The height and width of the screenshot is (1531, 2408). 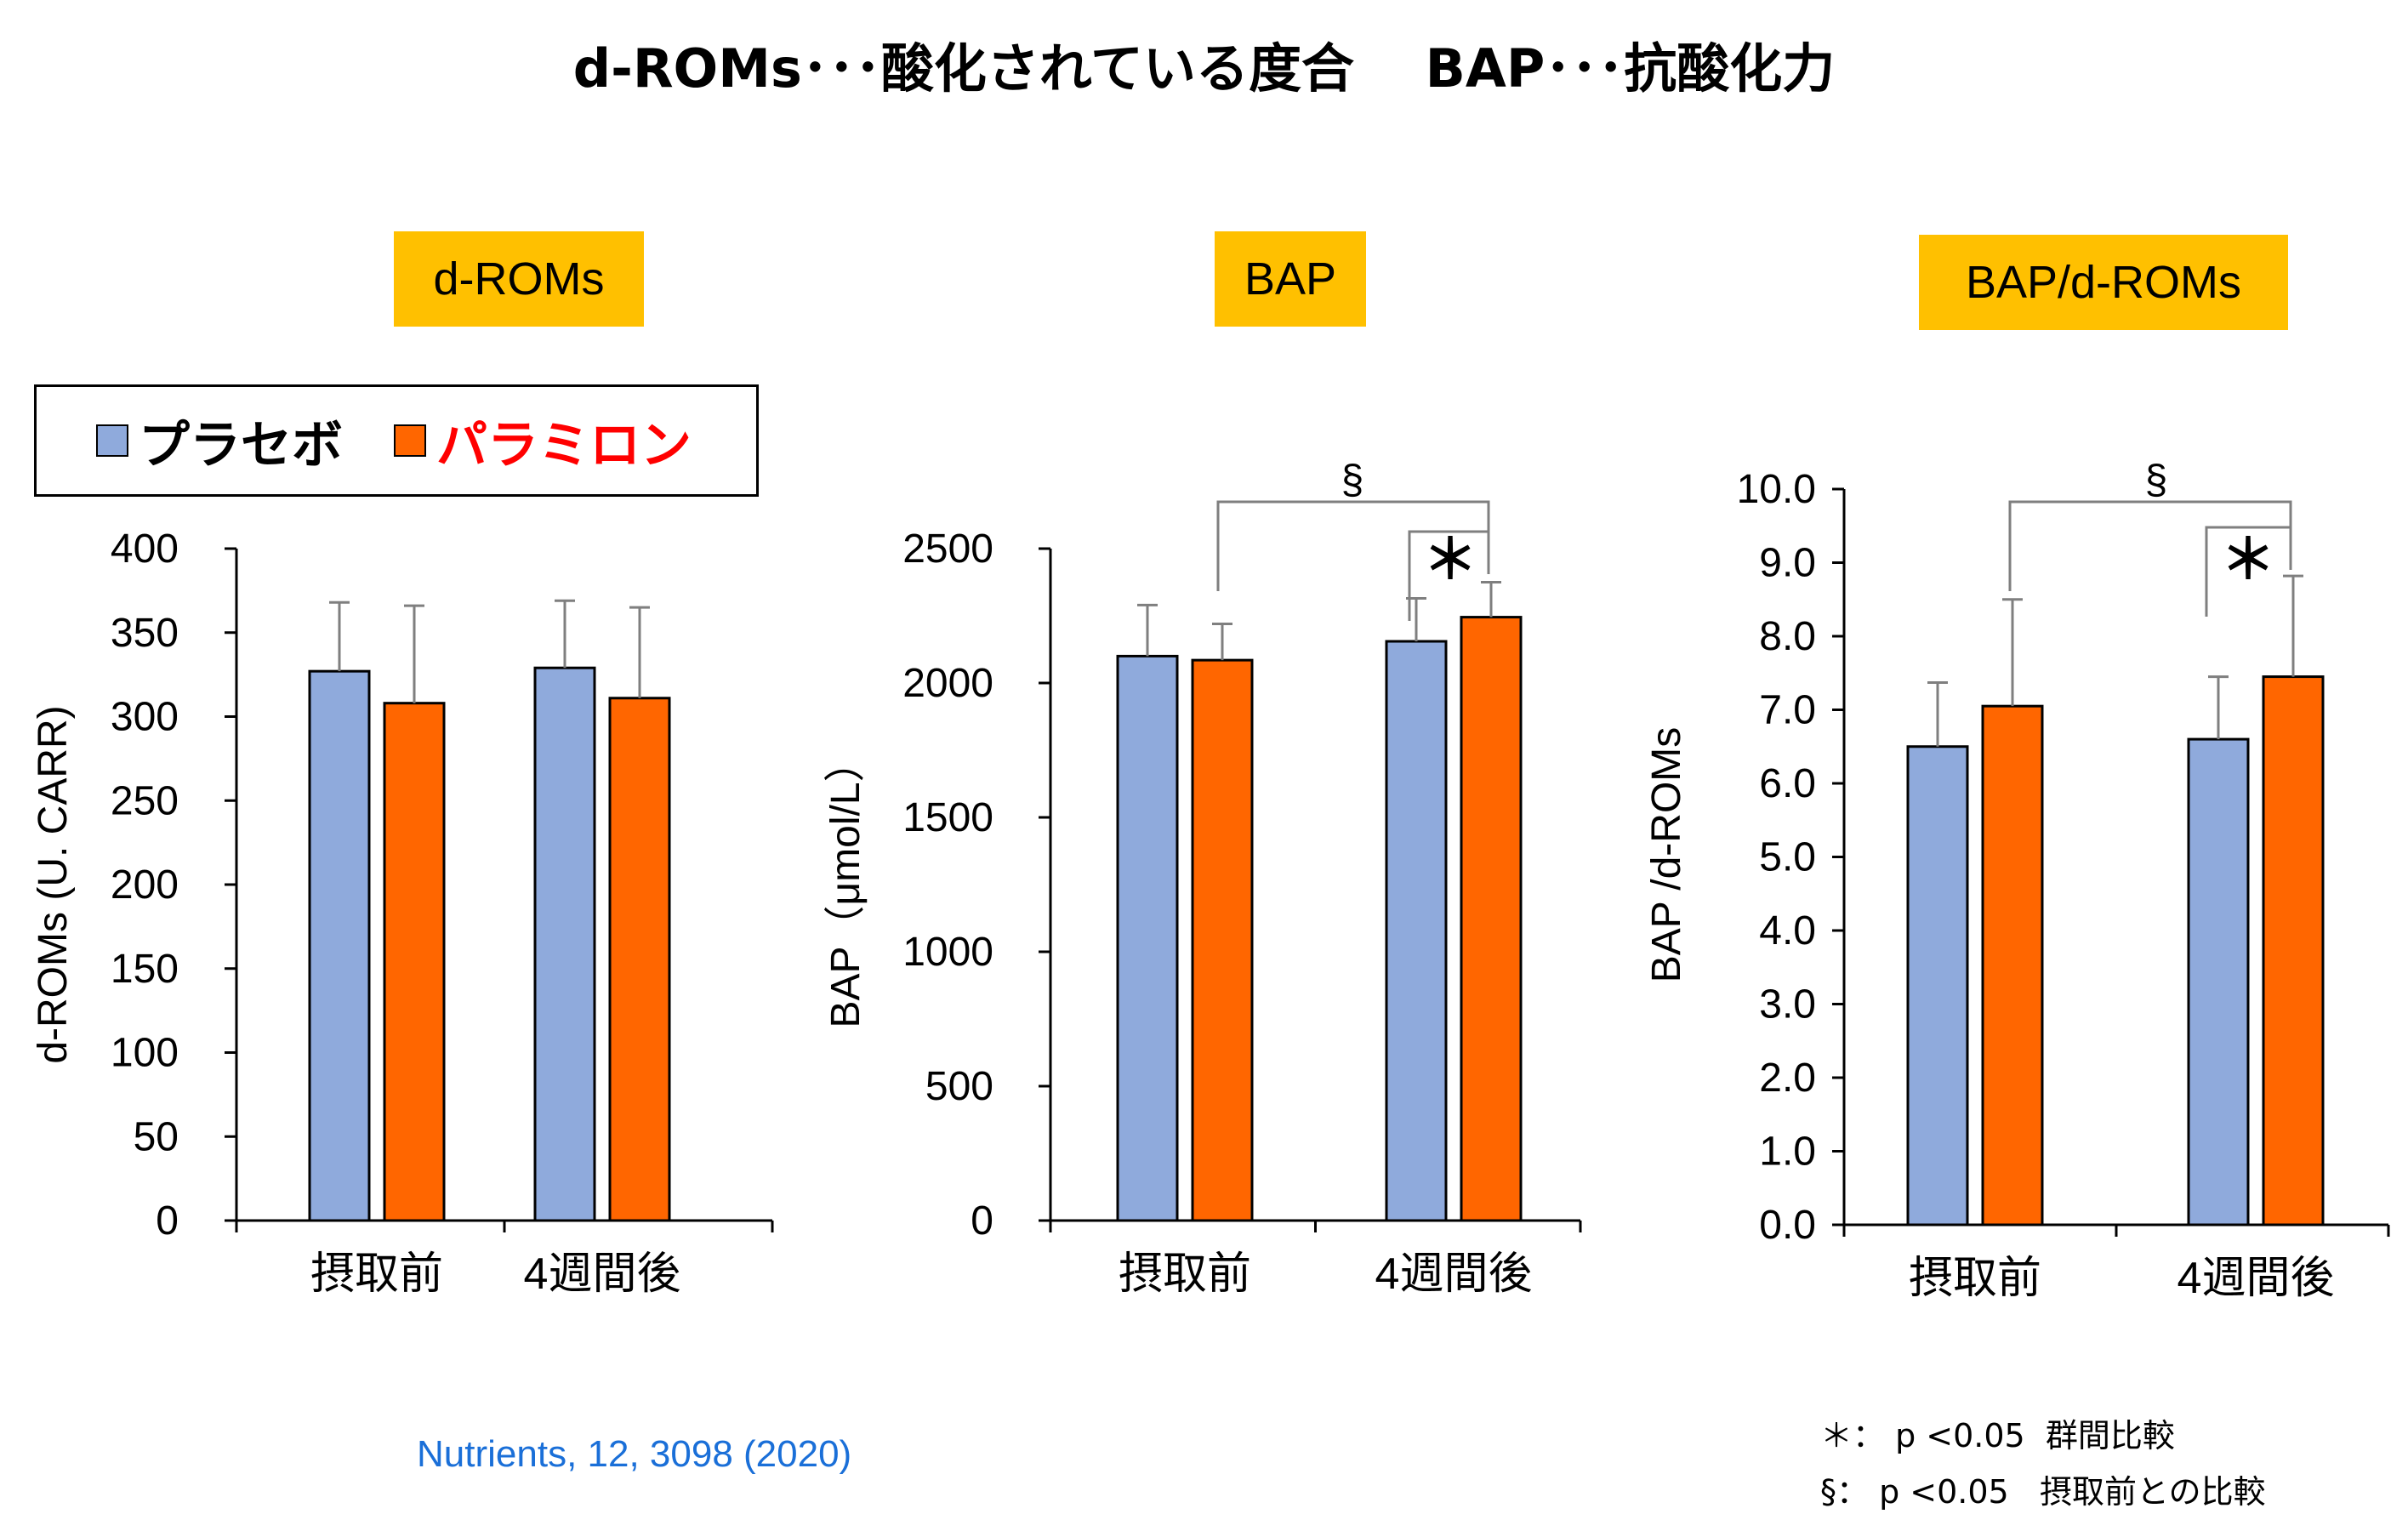 I want to click on page-headline: d-ROMs･･･酸化されている度合 BAP･･･抗酸化力, so click(x=1204, y=68).